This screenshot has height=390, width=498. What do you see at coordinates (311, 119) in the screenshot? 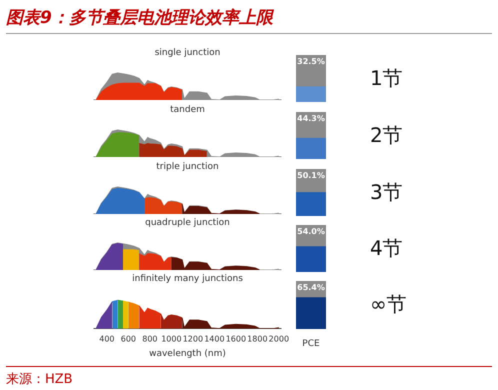
I see `data-label: 44.3%` at bounding box center [311, 119].